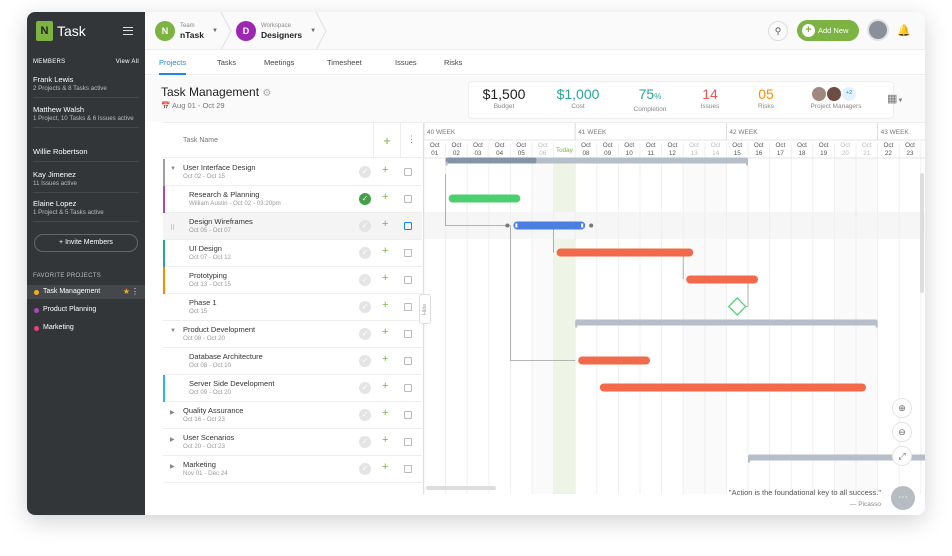  What do you see at coordinates (292, 469) in the screenshot?
I see `task-row: ▶ Marketing Nov 01 - Dec 24 ✓ +` at bounding box center [292, 469].